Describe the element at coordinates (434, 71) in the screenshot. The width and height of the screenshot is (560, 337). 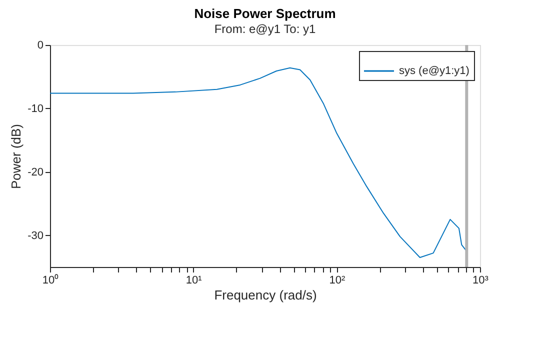
I see `legend-label: sys (e@y1:y1)` at that location.